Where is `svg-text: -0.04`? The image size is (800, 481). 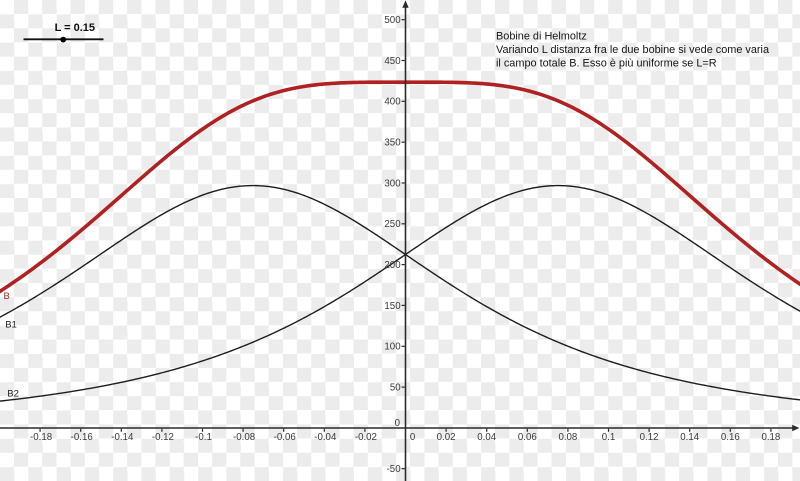
svg-text: -0.04 is located at coordinates (325, 437).